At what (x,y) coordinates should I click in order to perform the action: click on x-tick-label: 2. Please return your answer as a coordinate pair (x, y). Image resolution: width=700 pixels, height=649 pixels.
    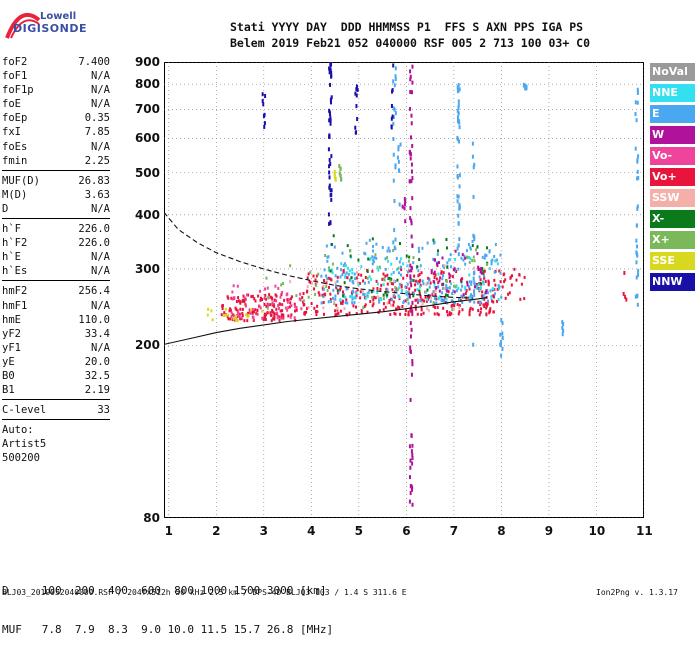
    Looking at the image, I should click on (216, 531).